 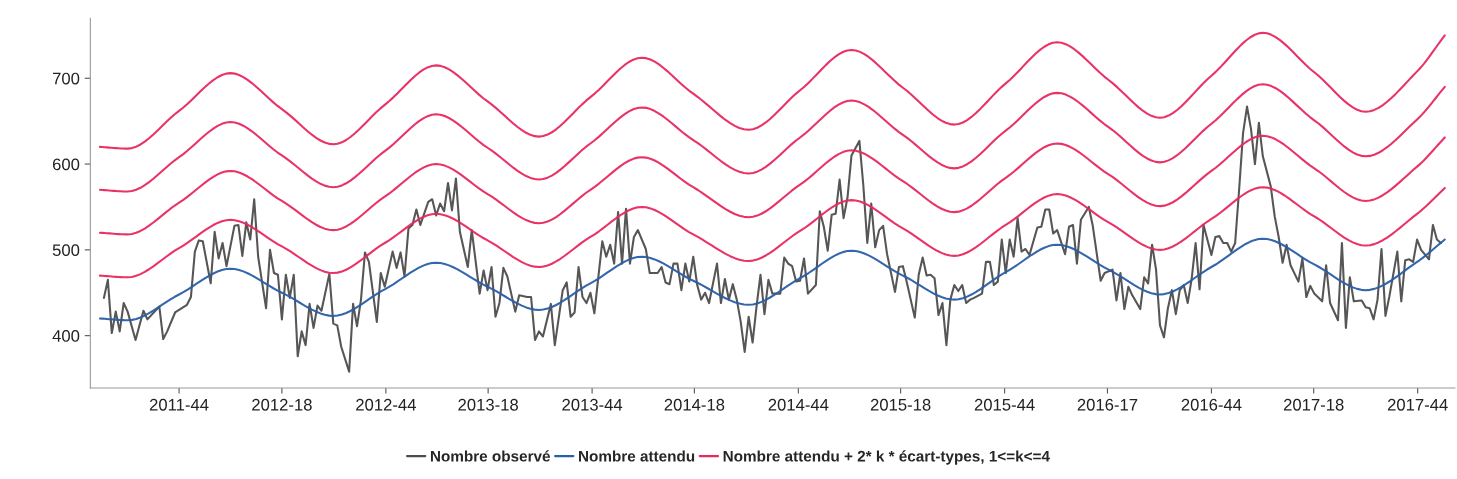 What do you see at coordinates (1417, 404) in the screenshot?
I see `x-tick-label: 2017-44` at bounding box center [1417, 404].